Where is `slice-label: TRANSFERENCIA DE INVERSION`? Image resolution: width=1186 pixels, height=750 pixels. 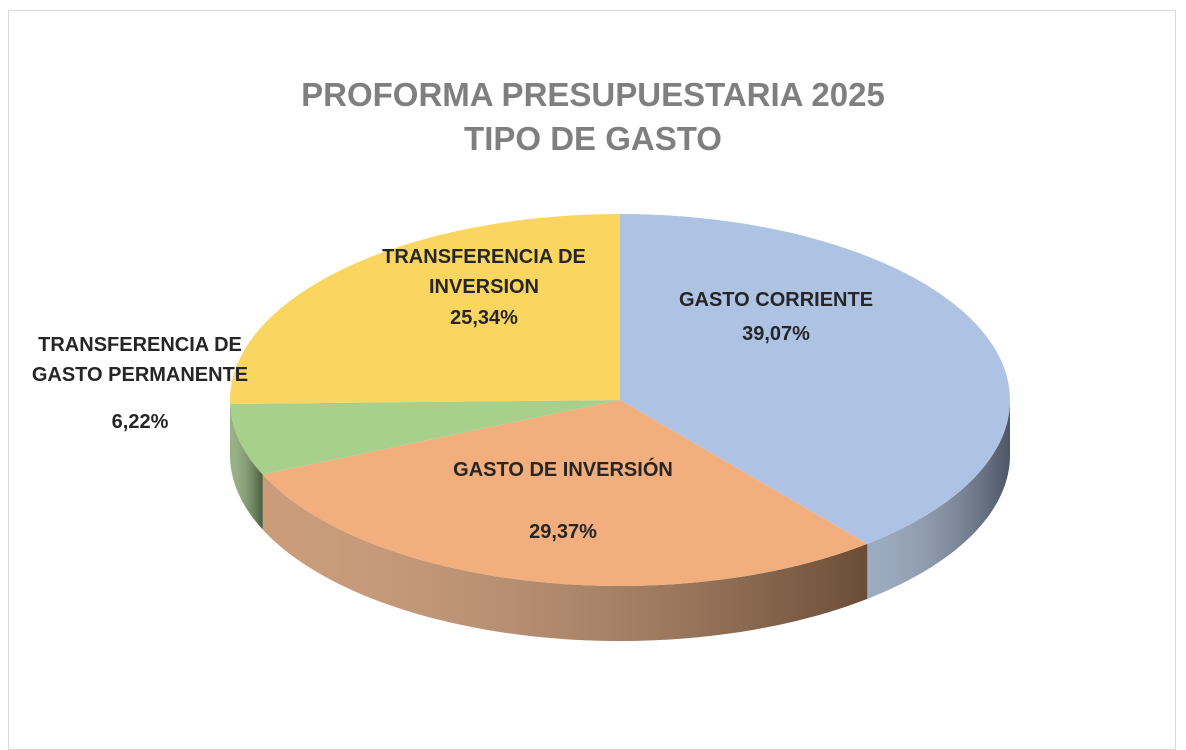 slice-label: TRANSFERENCIA DE INVERSION is located at coordinates (484, 272).